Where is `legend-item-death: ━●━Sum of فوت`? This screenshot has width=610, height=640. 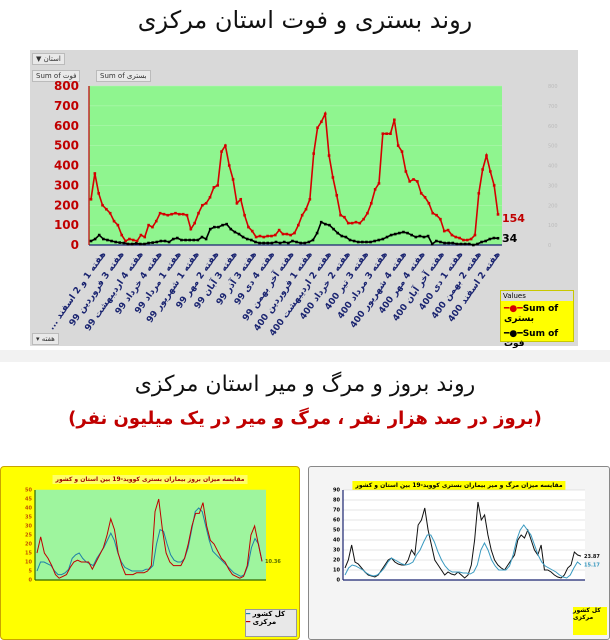
legend-item-death: ━●━Sum of فوت is located at coordinates (531, 339).